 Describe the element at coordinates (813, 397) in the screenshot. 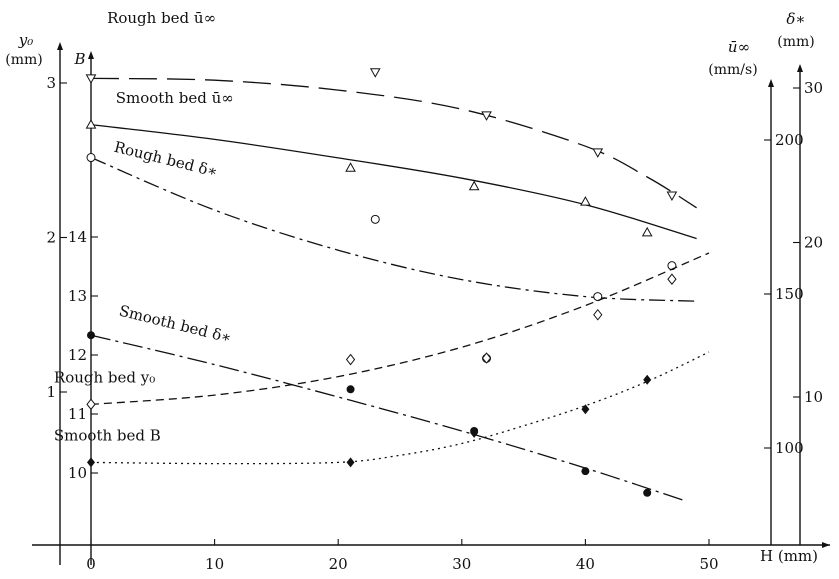

I see `y-tick-label-delta: 10` at that location.